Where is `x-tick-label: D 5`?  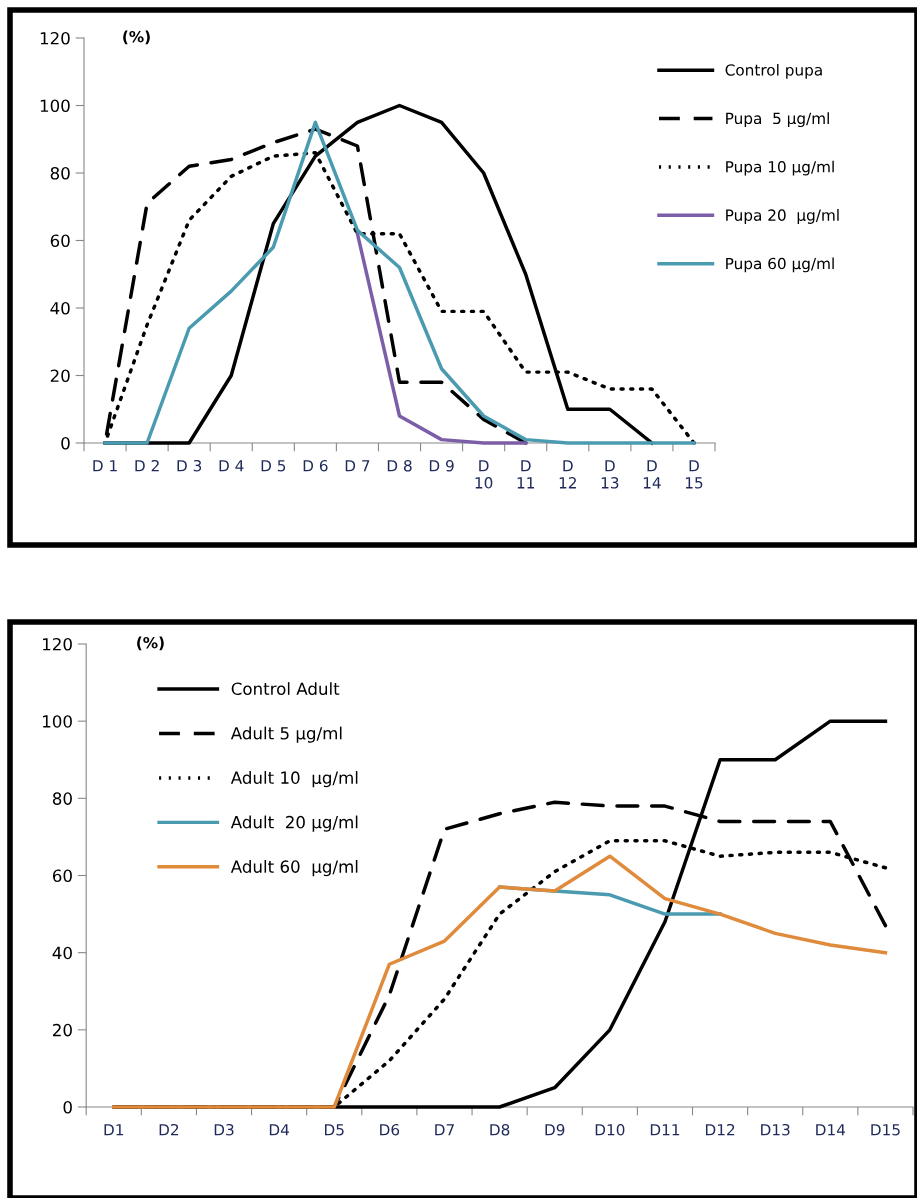 x-tick-label: D 5 is located at coordinates (273, 466).